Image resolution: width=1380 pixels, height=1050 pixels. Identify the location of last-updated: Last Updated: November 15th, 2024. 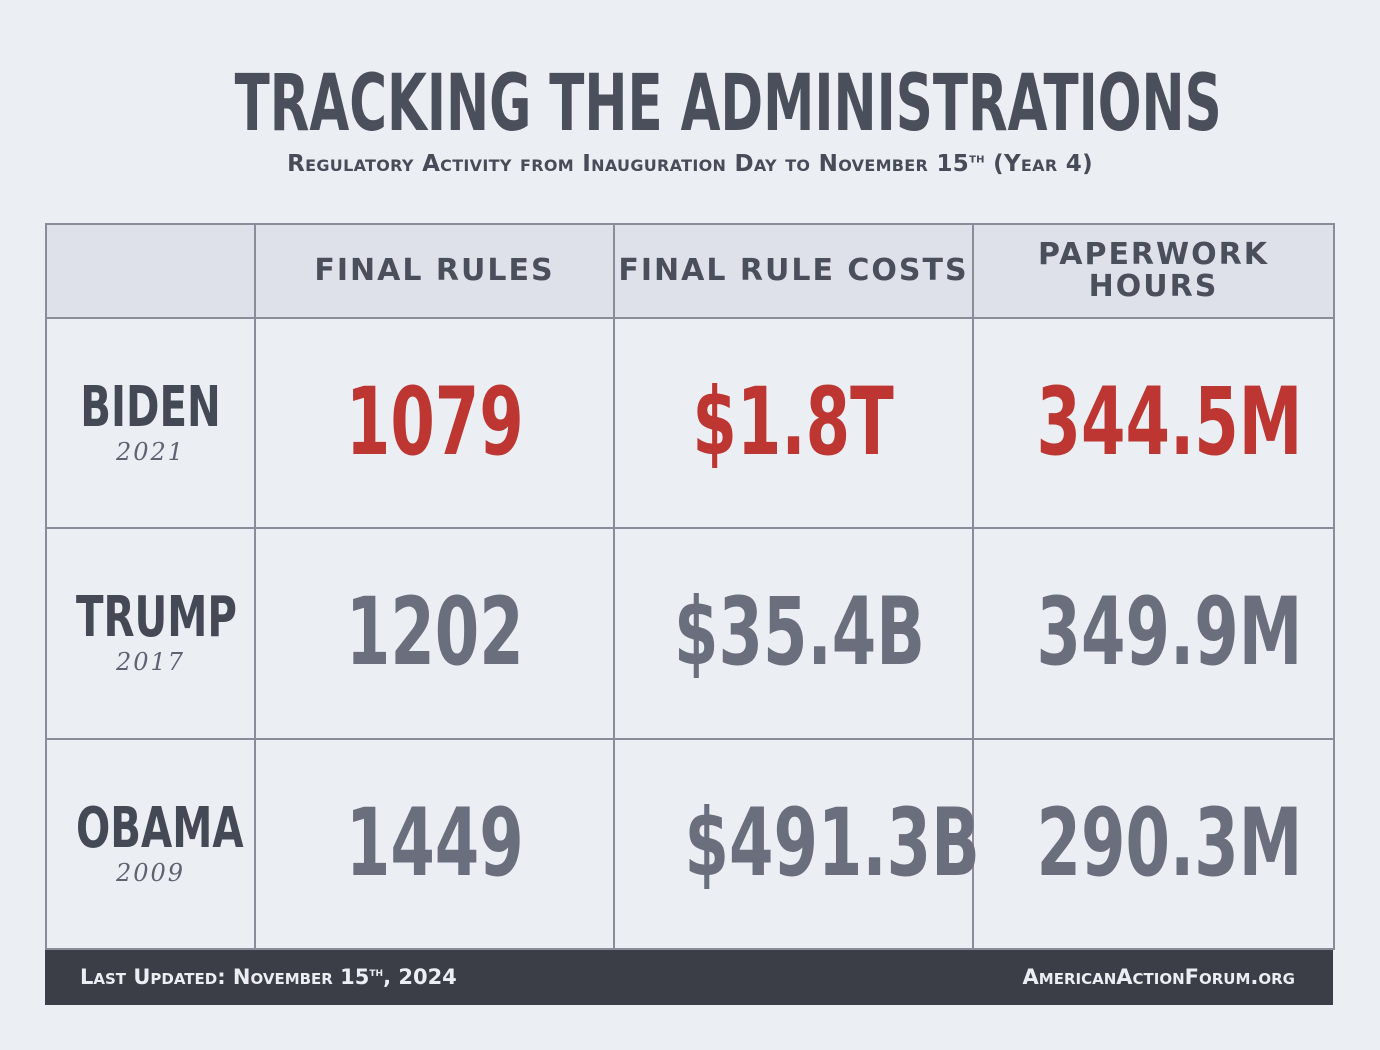
(268, 977).